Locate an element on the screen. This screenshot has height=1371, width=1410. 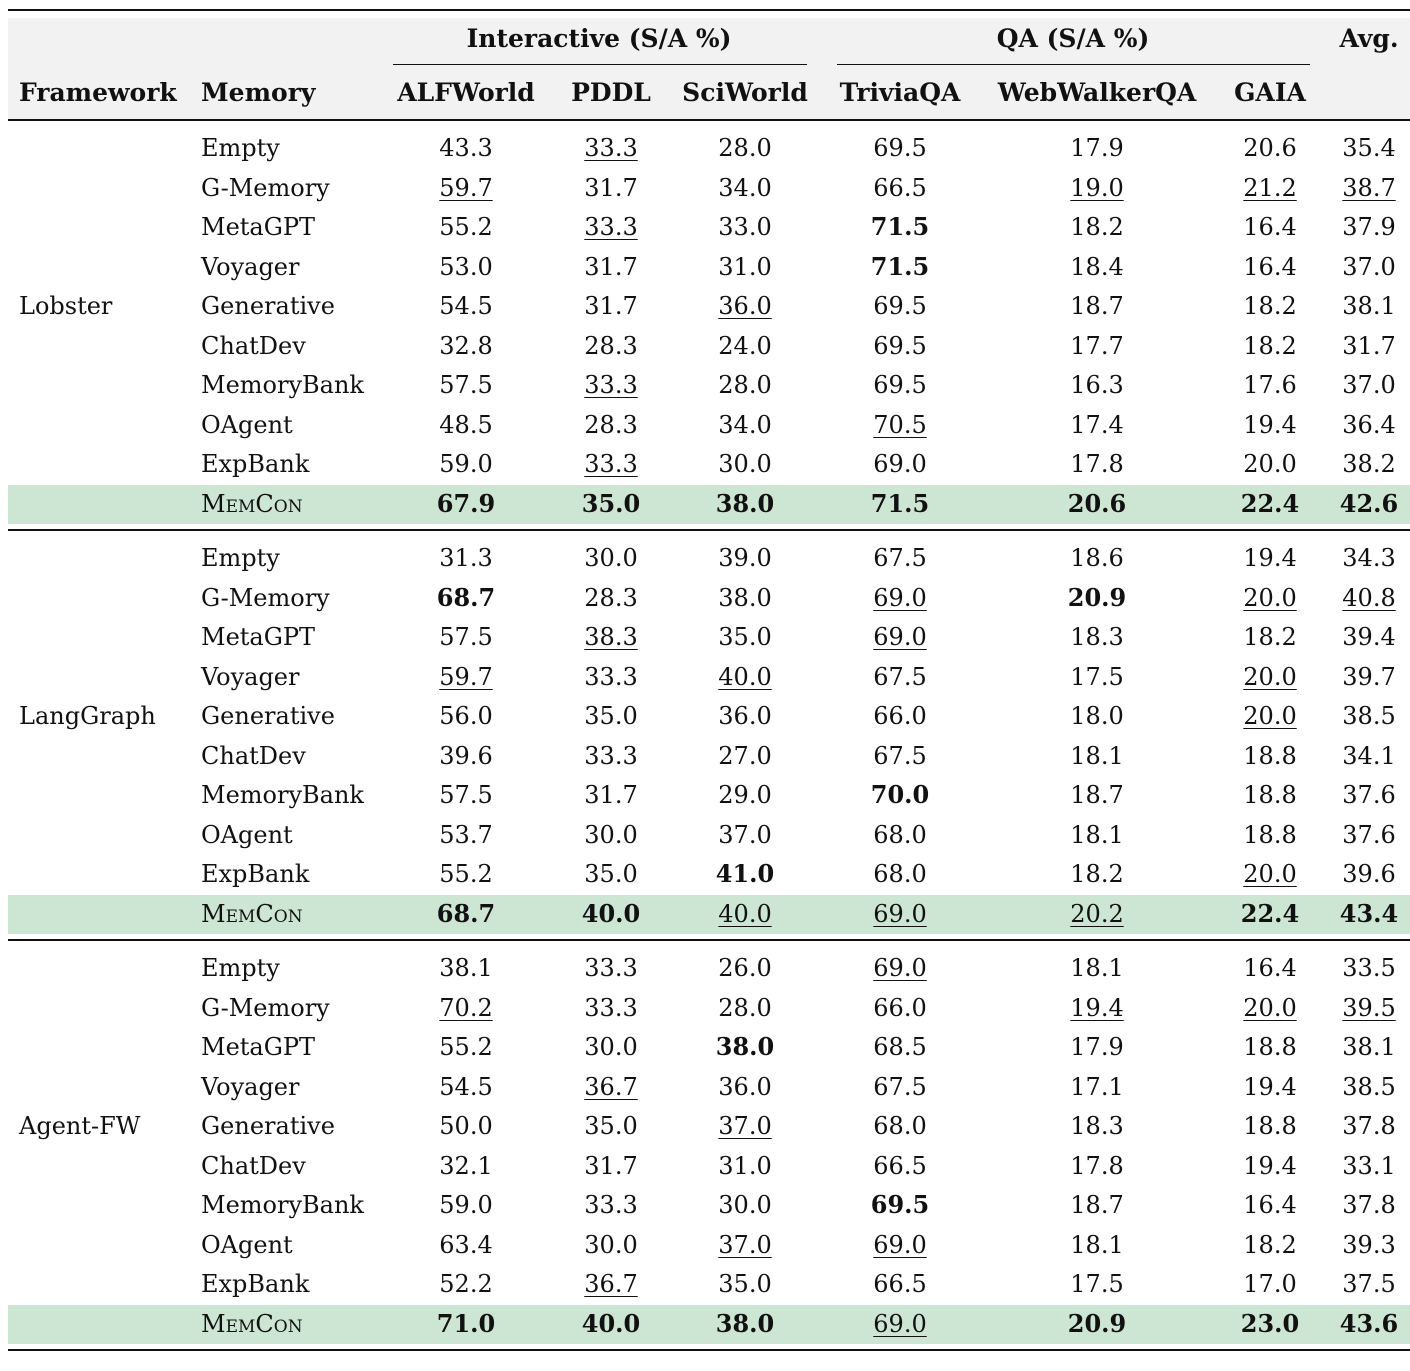
memory-label: G-Memory is located at coordinates (265, 187).